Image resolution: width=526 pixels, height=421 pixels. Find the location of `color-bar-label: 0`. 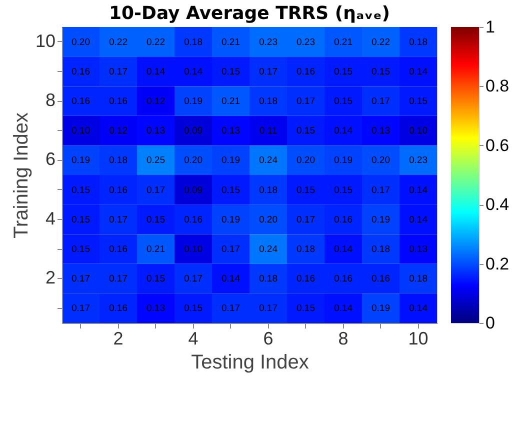

color-bar-label: 0 is located at coordinates (490, 323).